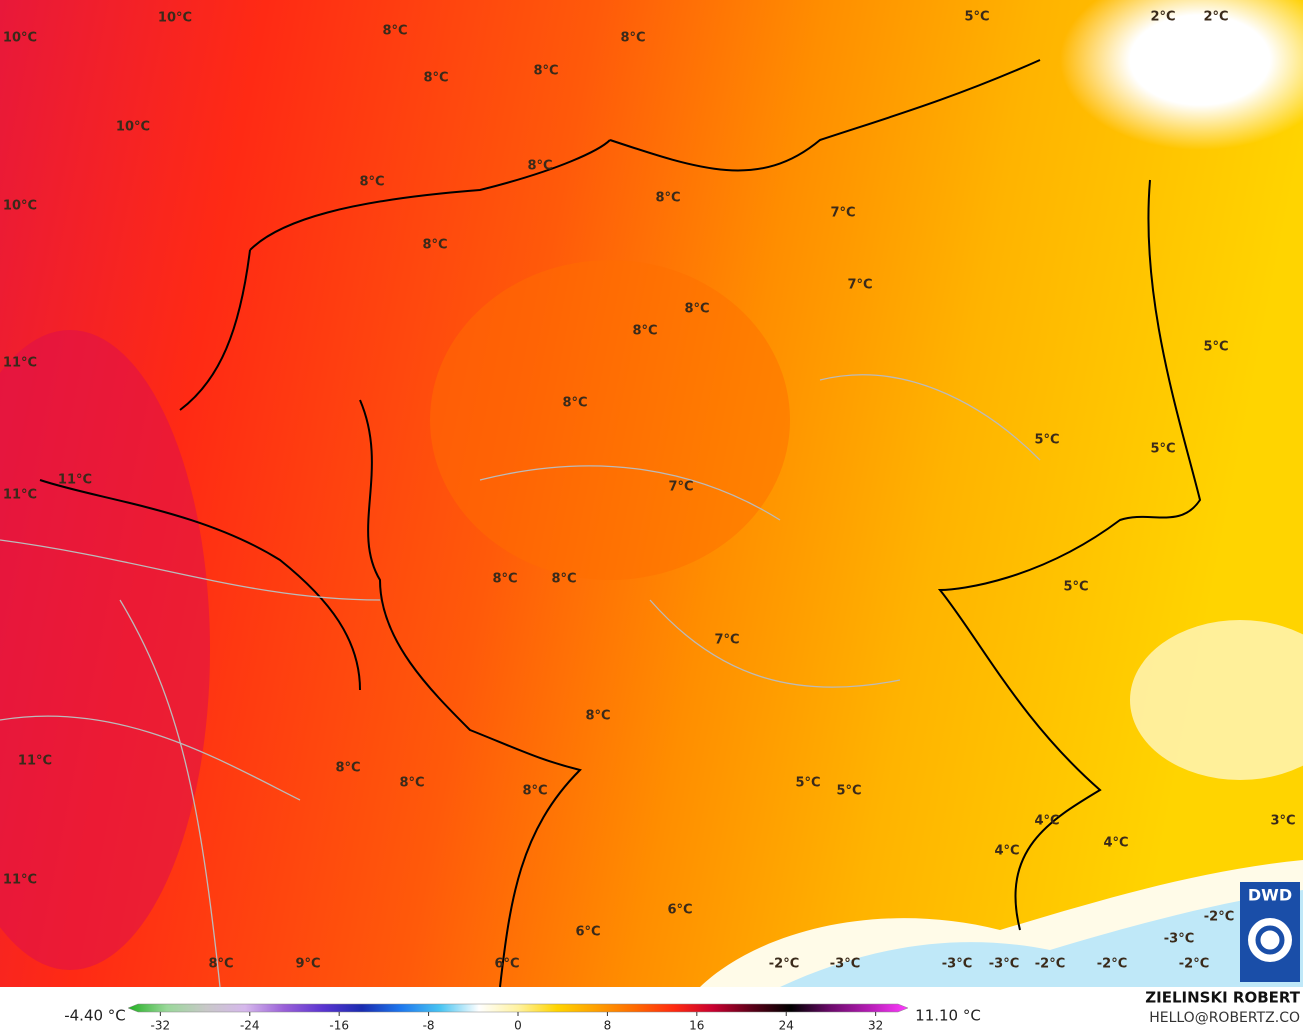 This screenshot has width=1303, height=1035. Describe the element at coordinates (948, 1016) in the screenshot. I see `max-label: 11.10 °C` at that location.